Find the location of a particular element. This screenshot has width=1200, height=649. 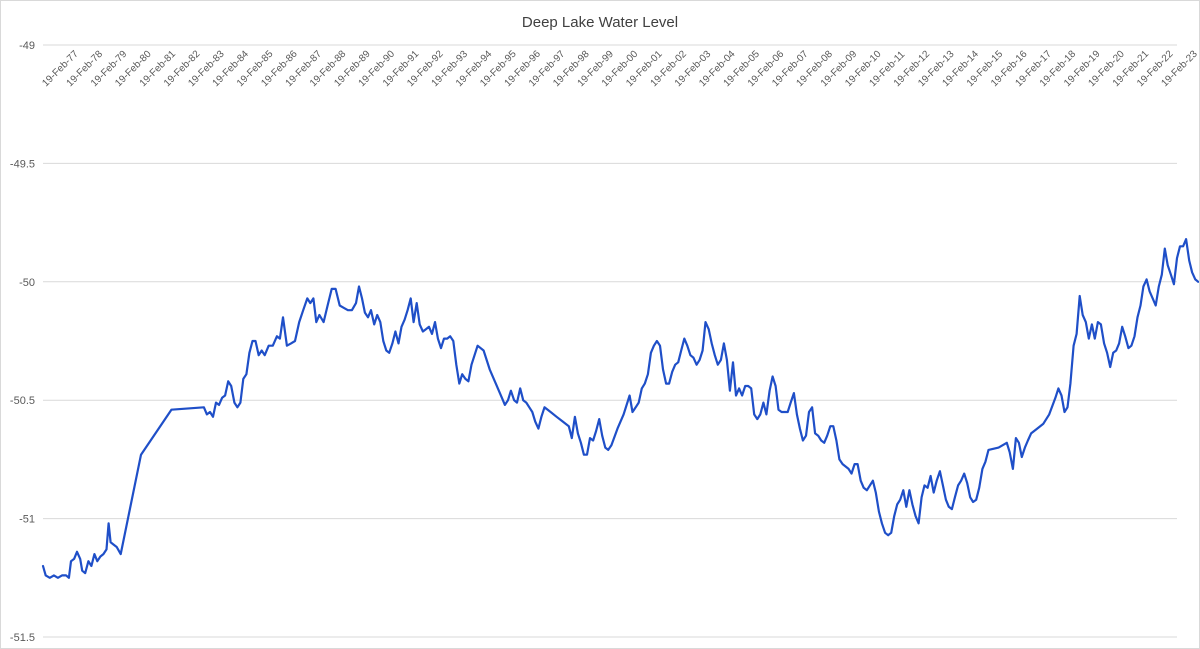

y-tick-label: -49.5 is located at coordinates (22, 164).